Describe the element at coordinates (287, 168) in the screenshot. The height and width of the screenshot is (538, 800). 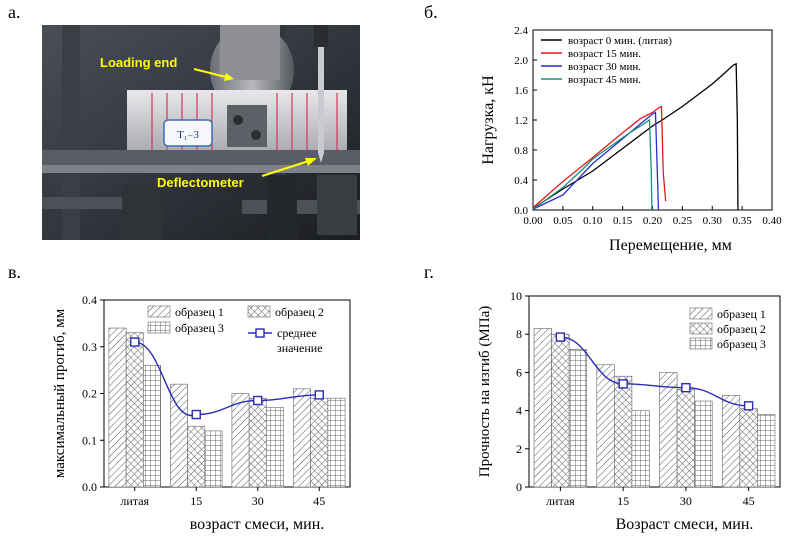
I see `deflectometer-arrow` at that location.